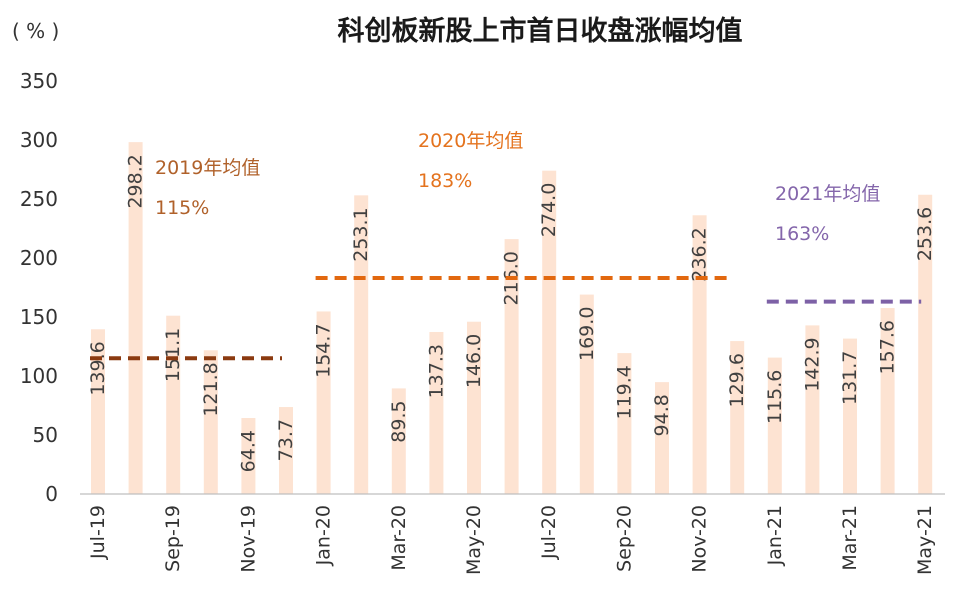  Describe the element at coordinates (549, 532) in the screenshot. I see `x-tick-label: Jul-20` at that location.